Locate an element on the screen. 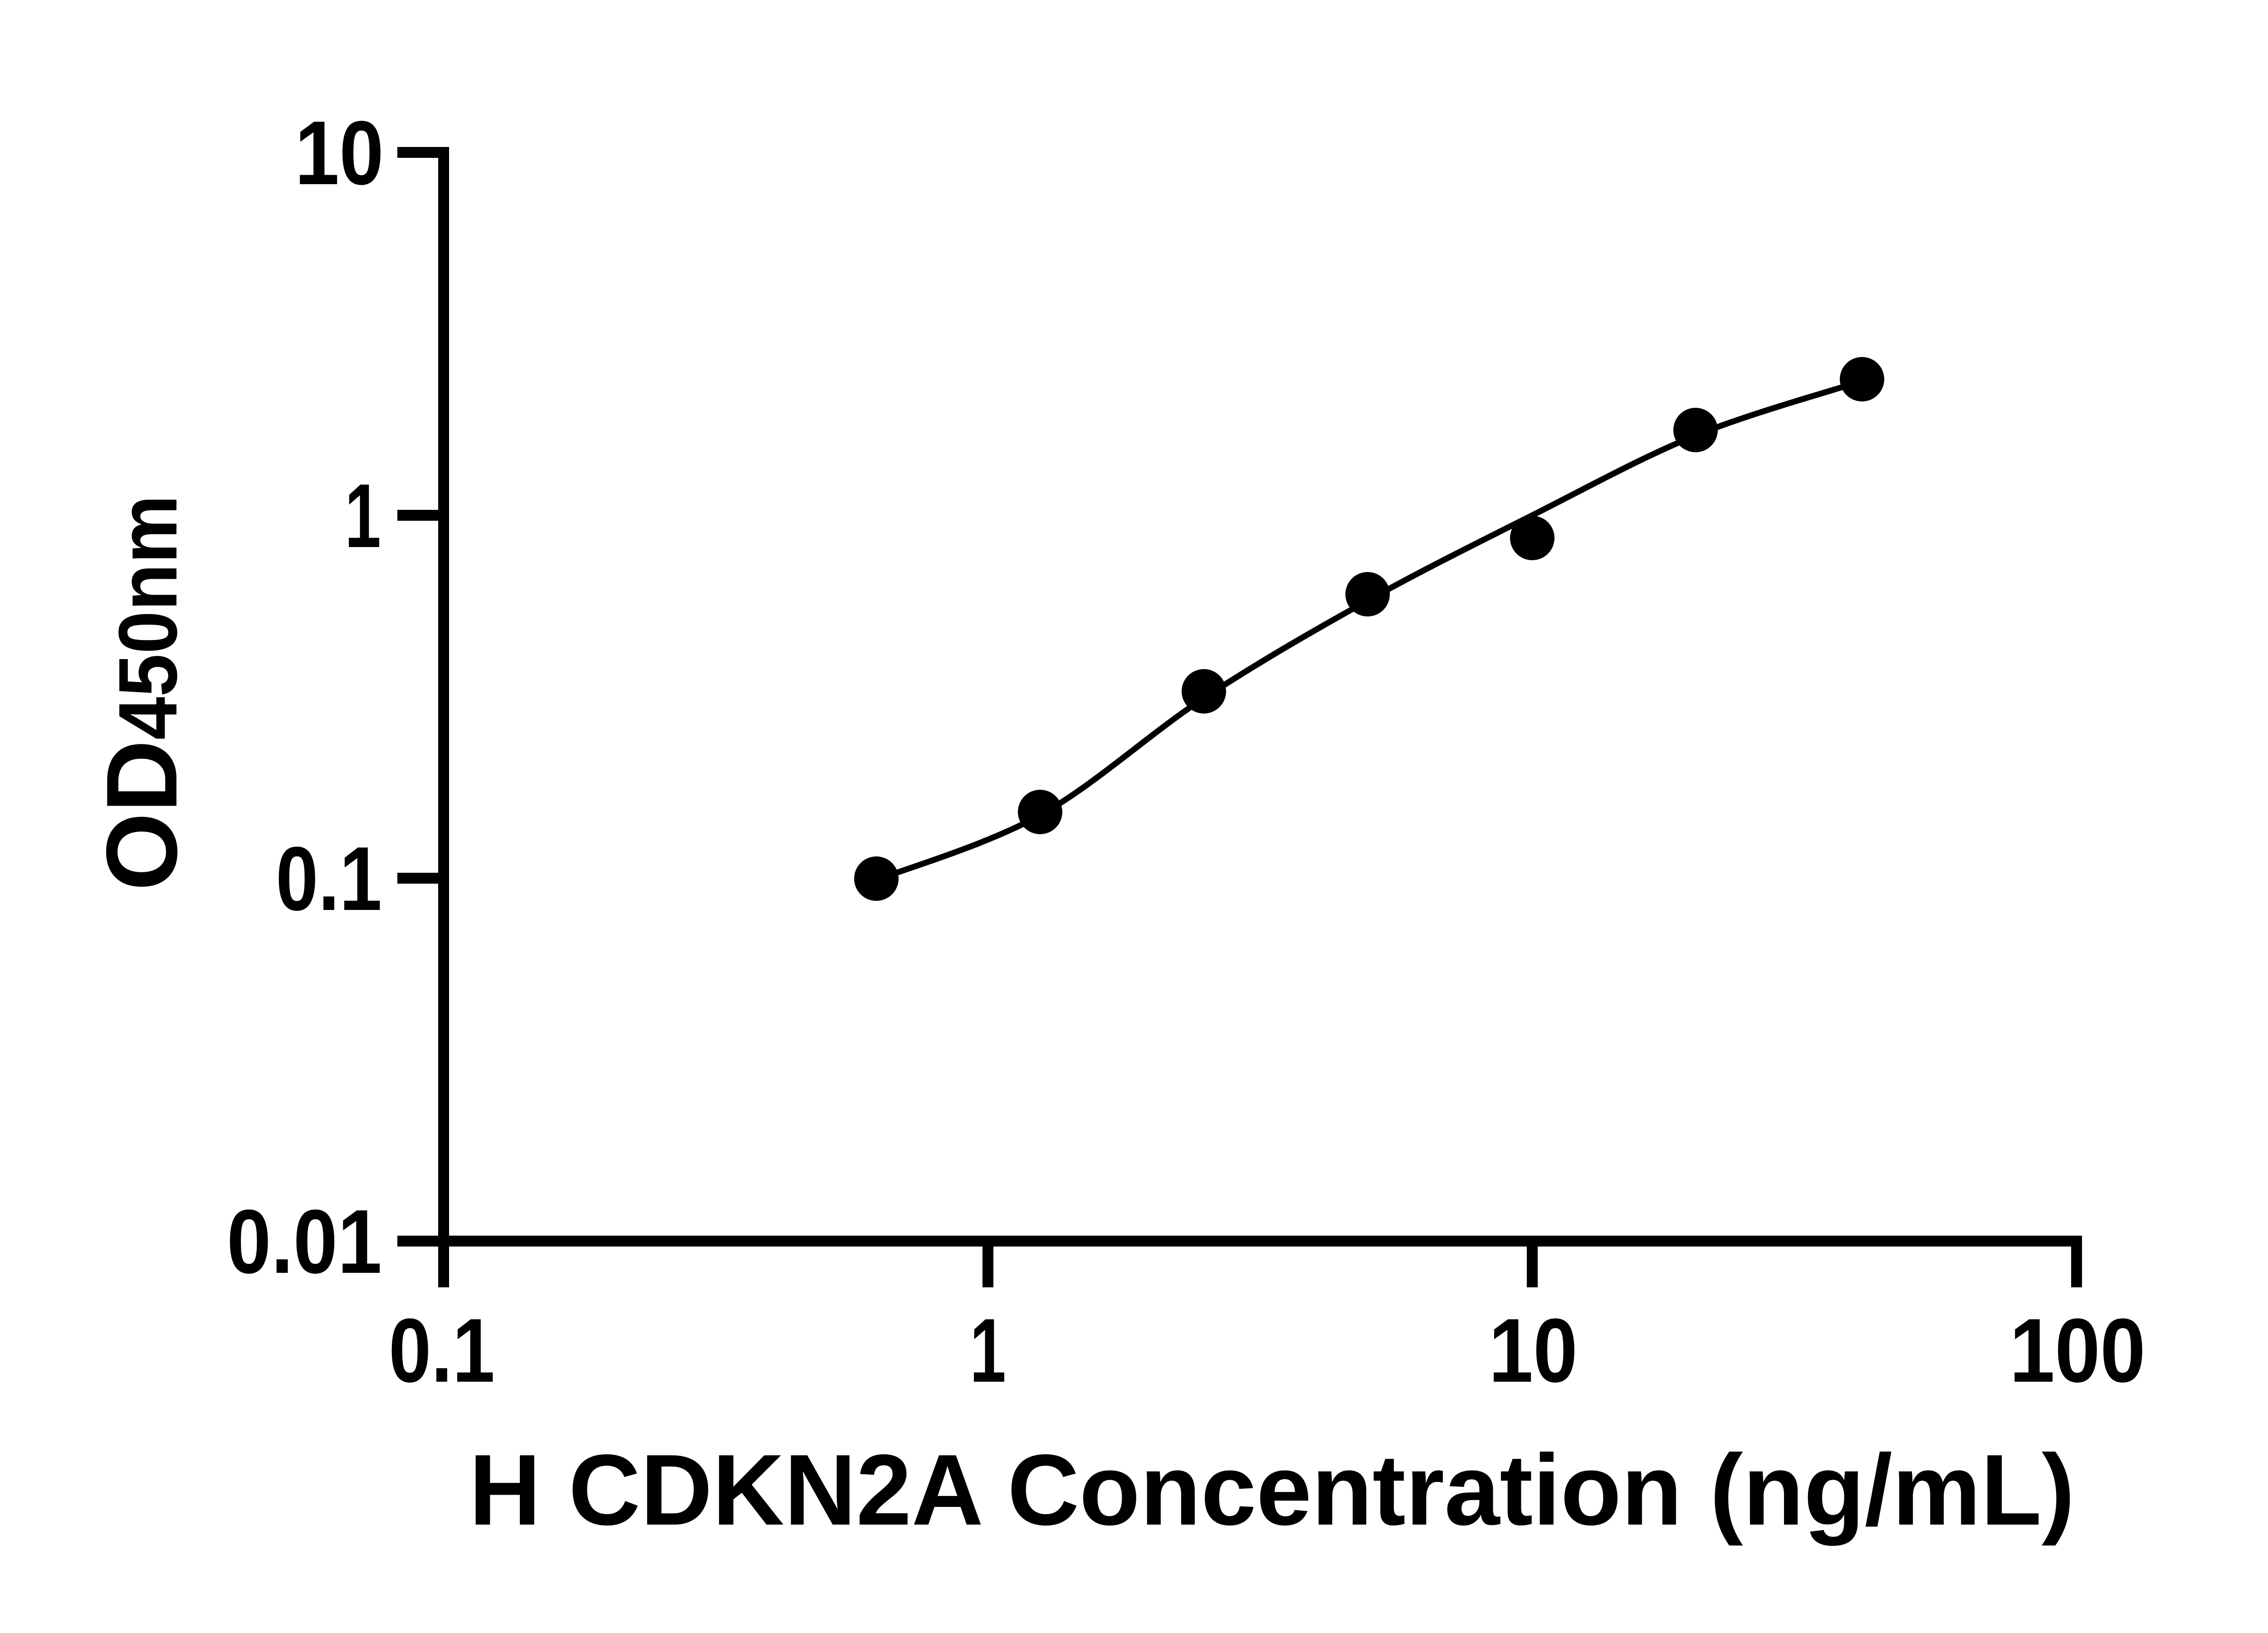  svg-text: 0.01 is located at coordinates (304, 1241).